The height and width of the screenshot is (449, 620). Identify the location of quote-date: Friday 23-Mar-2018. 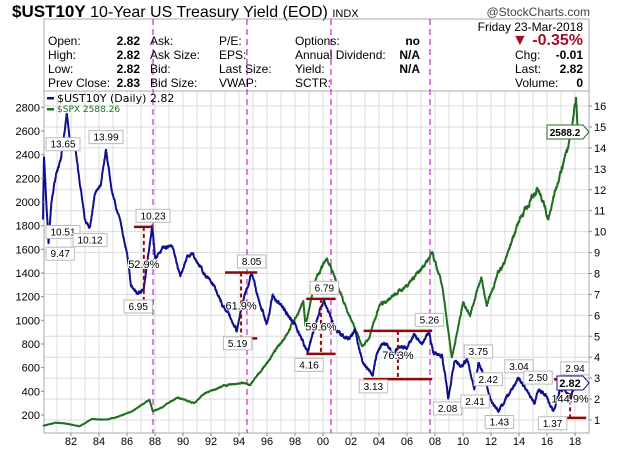
(530, 27).